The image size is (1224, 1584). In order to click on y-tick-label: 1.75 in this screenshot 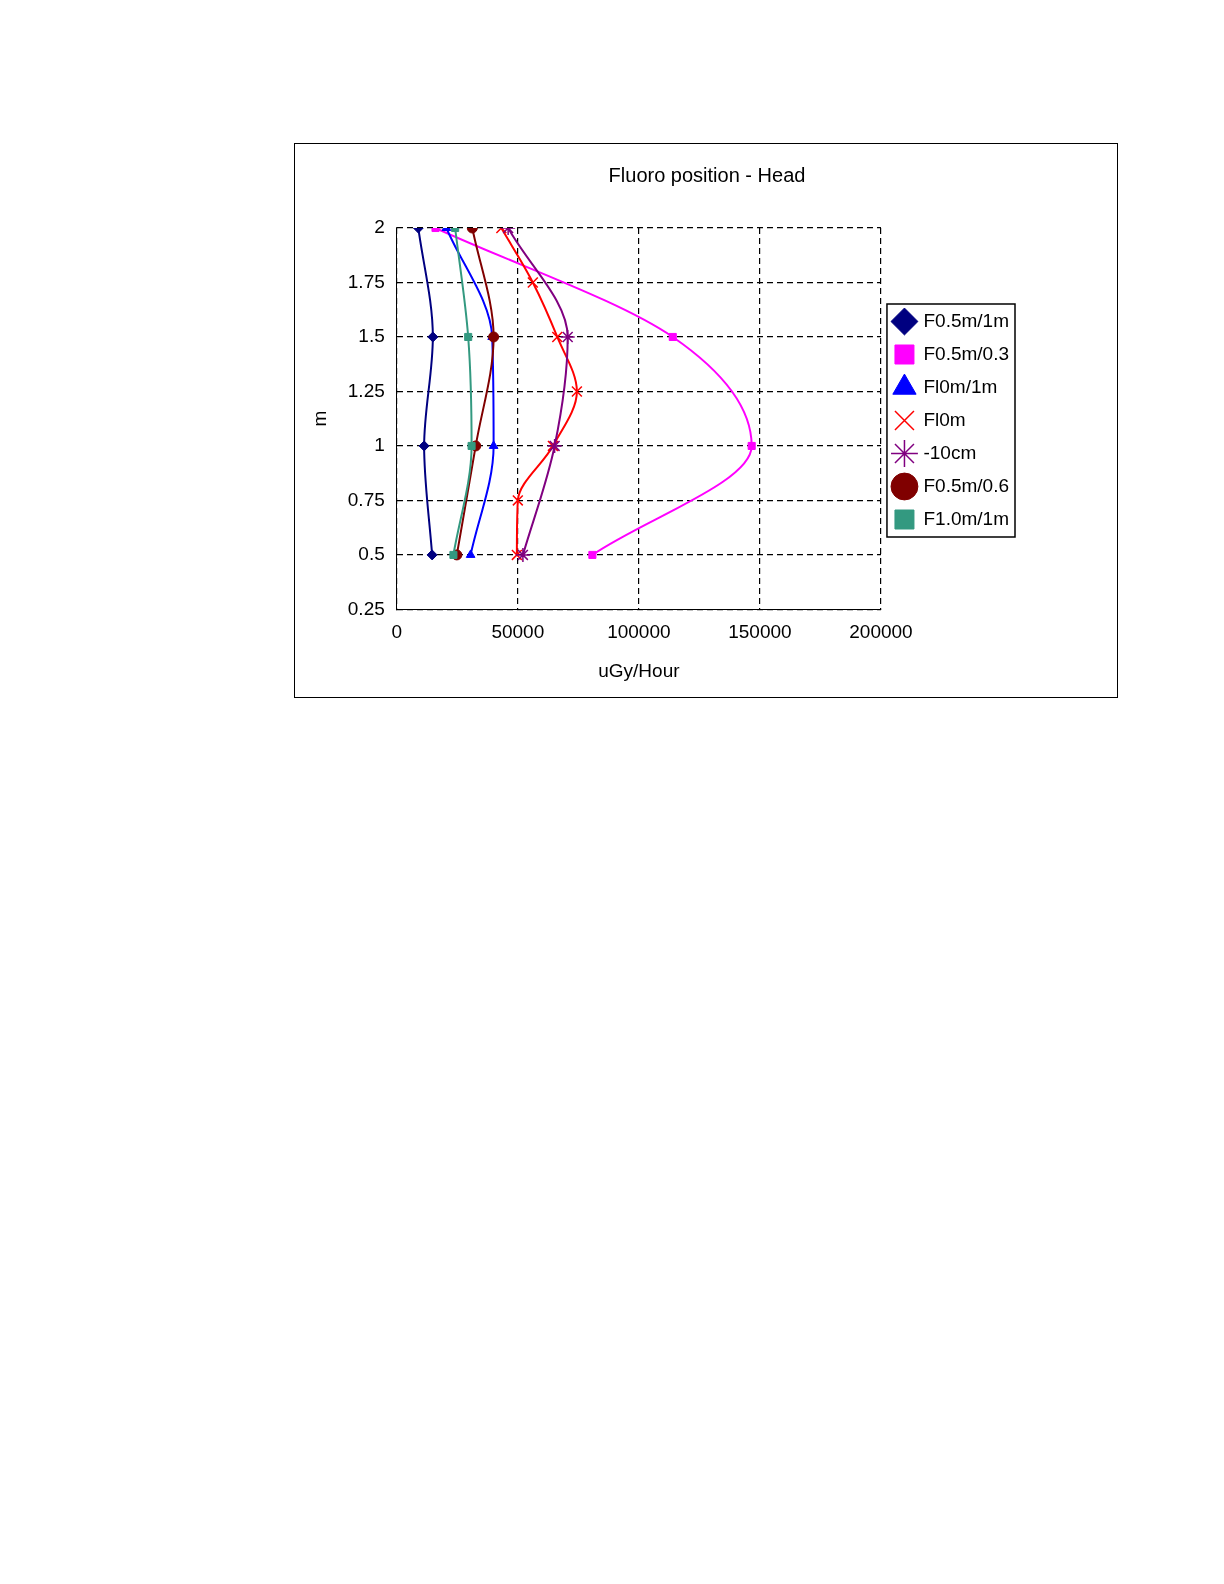, I will do `click(366, 281)`.